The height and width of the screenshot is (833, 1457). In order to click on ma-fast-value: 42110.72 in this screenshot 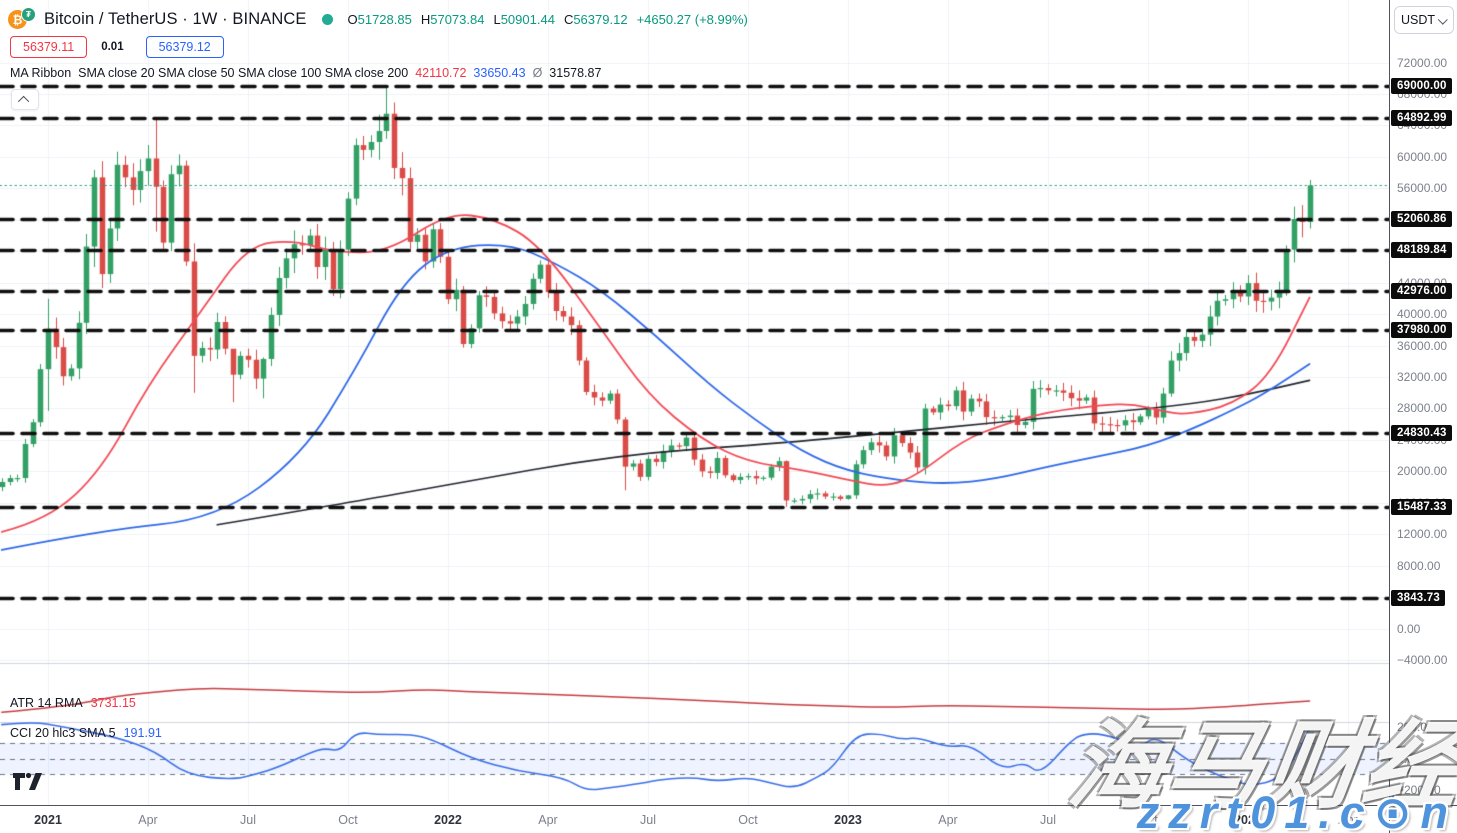, I will do `click(441, 73)`.